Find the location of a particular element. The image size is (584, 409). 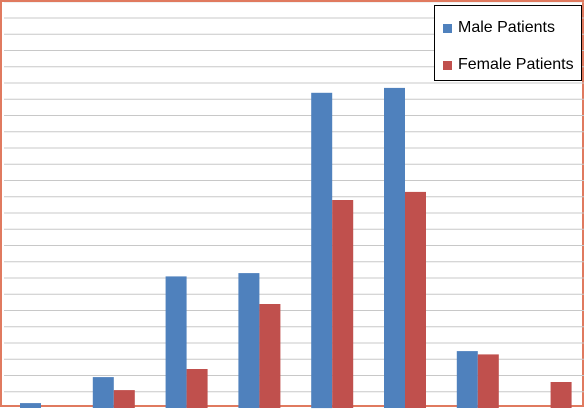

legend-item-female: Female Patients is located at coordinates (508, 65).